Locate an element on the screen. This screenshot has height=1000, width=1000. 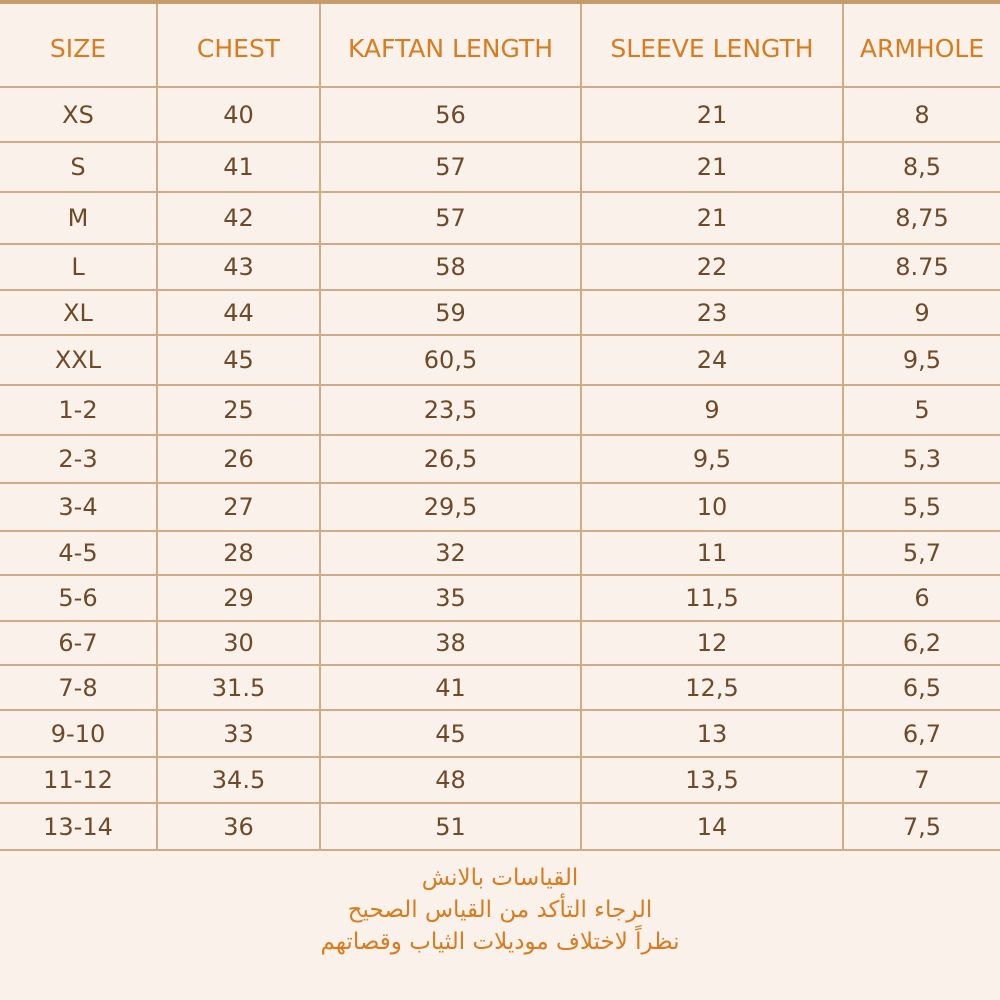
table-cell: 14 is located at coordinates (712, 826).